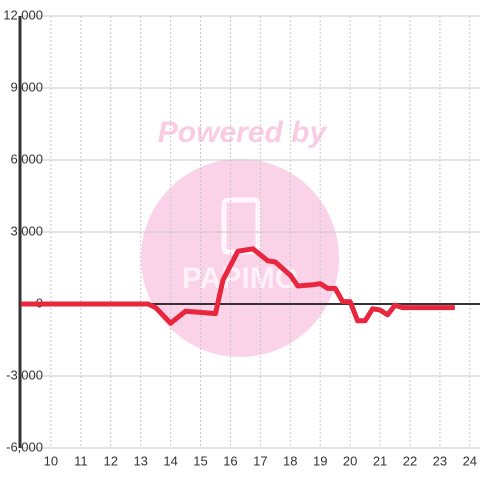  Describe the element at coordinates (51, 460) in the screenshot. I see `x-tick-label: 10` at that location.